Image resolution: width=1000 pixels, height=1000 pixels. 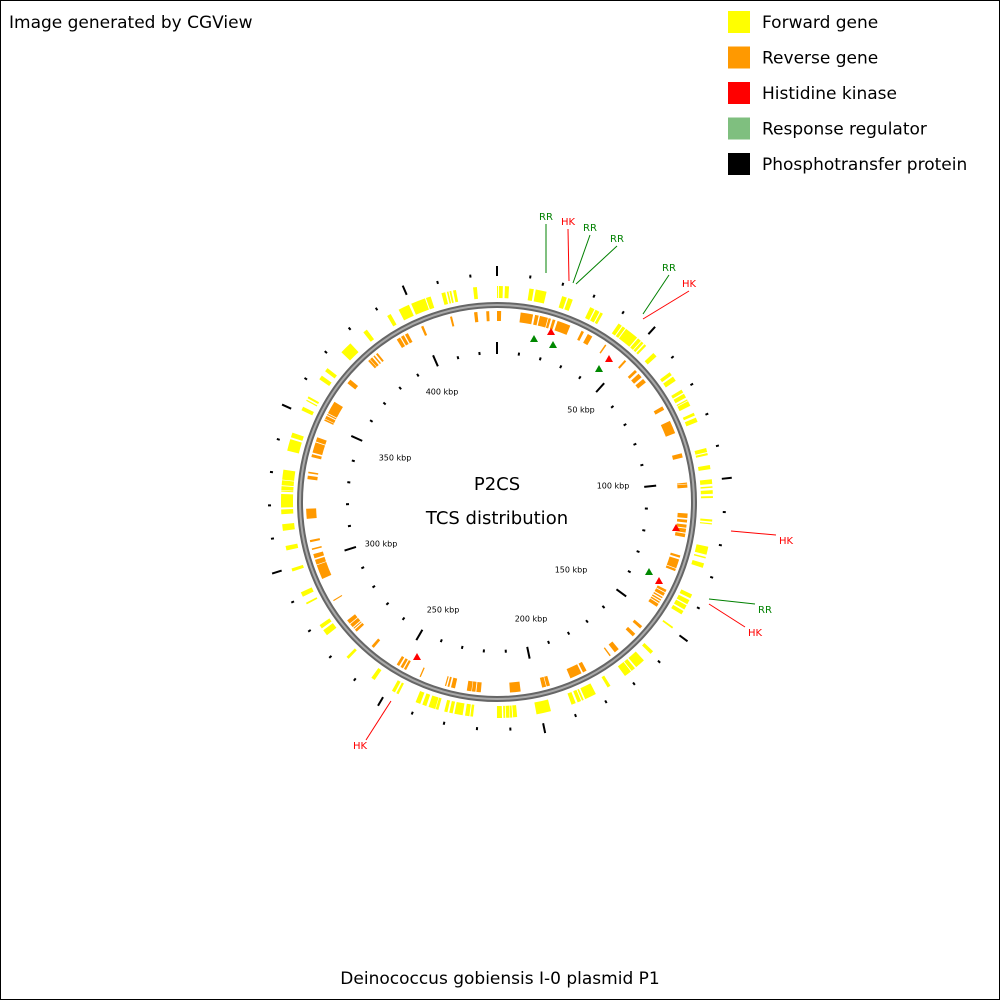 What do you see at coordinates (442, 392) in the screenshot?
I see `scale-label: 400 kbp` at bounding box center [442, 392].